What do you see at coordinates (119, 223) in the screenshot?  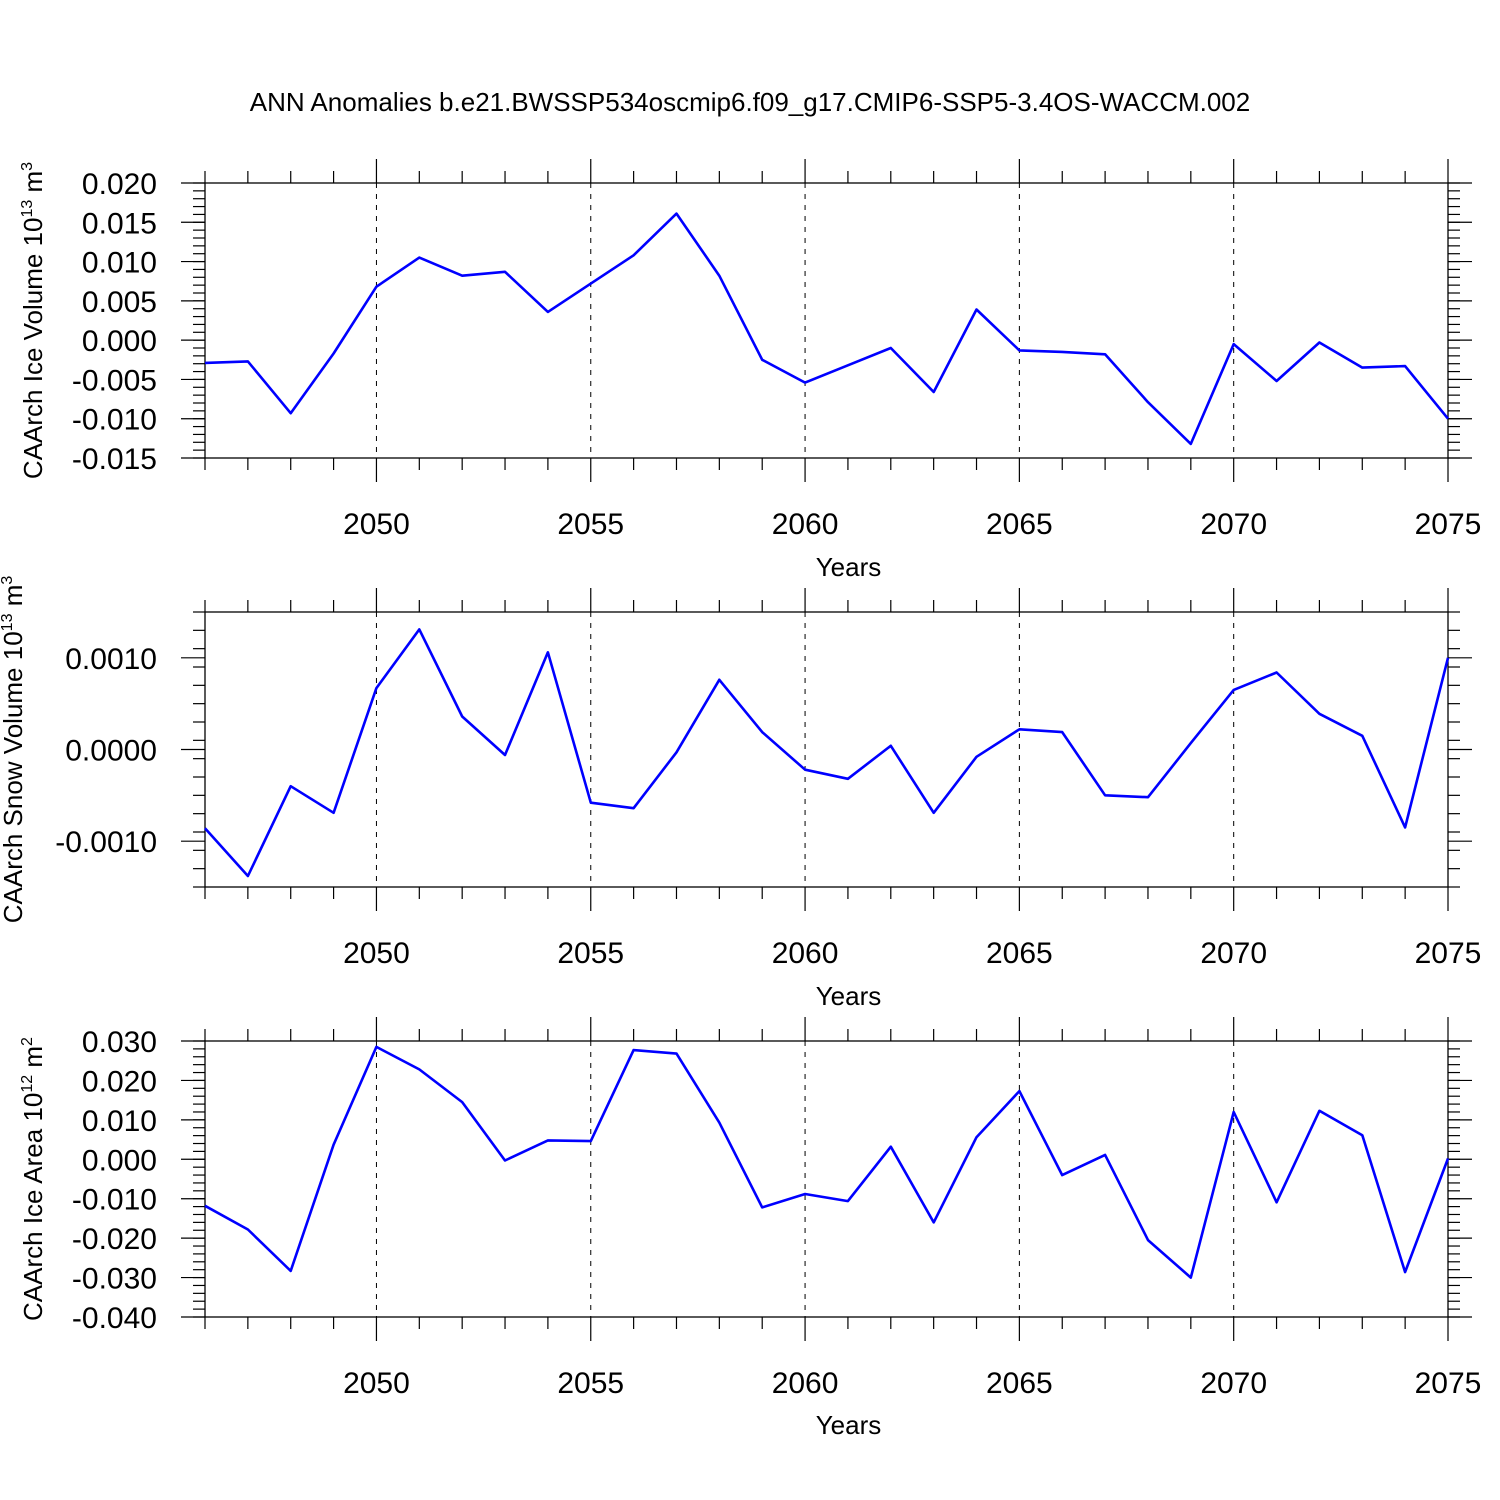 I see `y-tick-label: 0.015` at bounding box center [119, 223].